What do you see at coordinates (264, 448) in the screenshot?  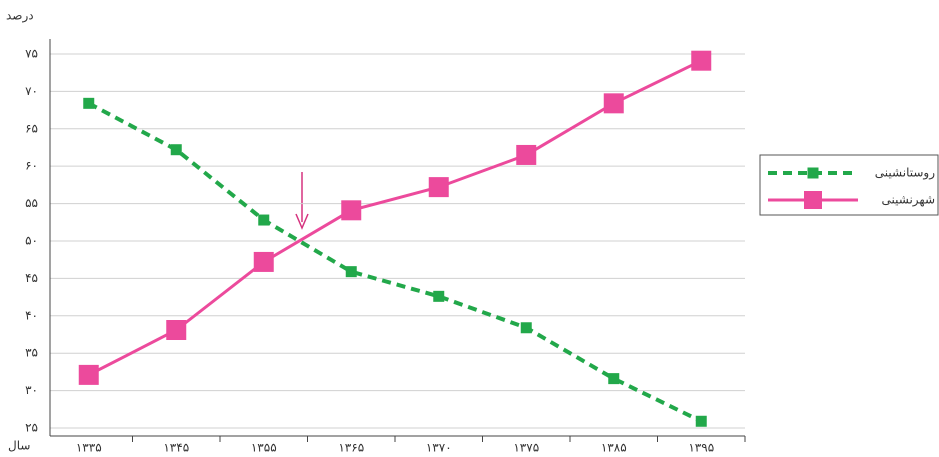 I see `x-tick-label: ۱۳۵۵` at bounding box center [264, 448].